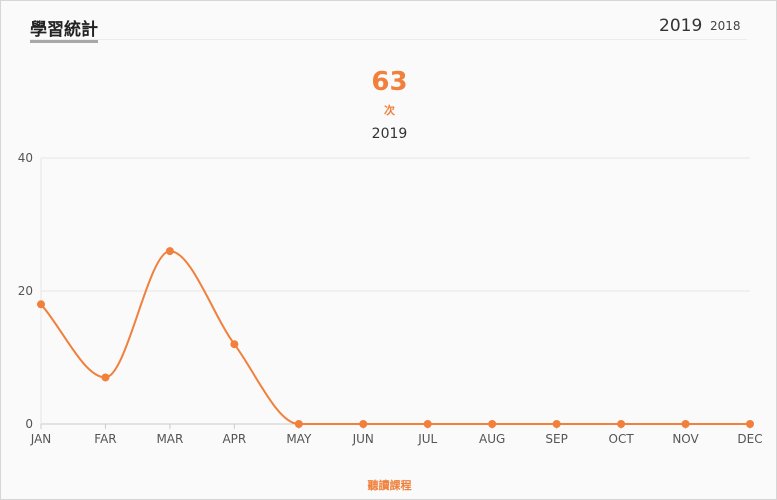 The height and width of the screenshot is (500, 777). What do you see at coordinates (389, 110) in the screenshot?
I see `total-count-unit: 次` at bounding box center [389, 110].